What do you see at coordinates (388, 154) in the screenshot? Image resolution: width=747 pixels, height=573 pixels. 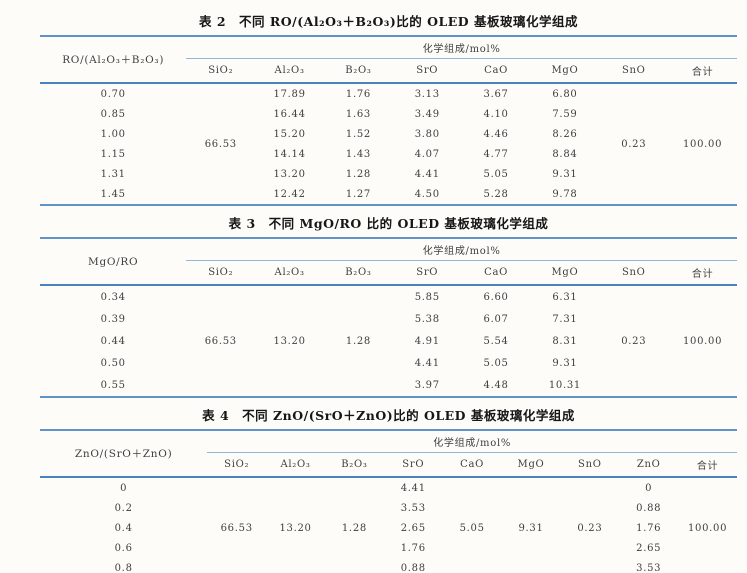 I see `table-row: 1.15 14.14 1.43 4.07 4.77 8.84` at bounding box center [388, 154].